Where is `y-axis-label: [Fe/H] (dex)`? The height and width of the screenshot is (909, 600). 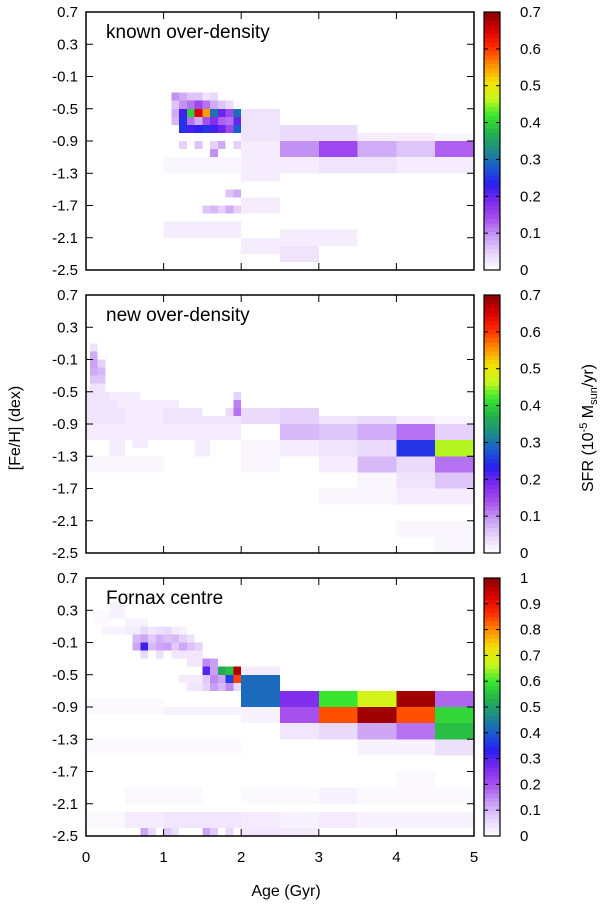 y-axis-label: [Fe/H] (dex) is located at coordinates (15, 428).